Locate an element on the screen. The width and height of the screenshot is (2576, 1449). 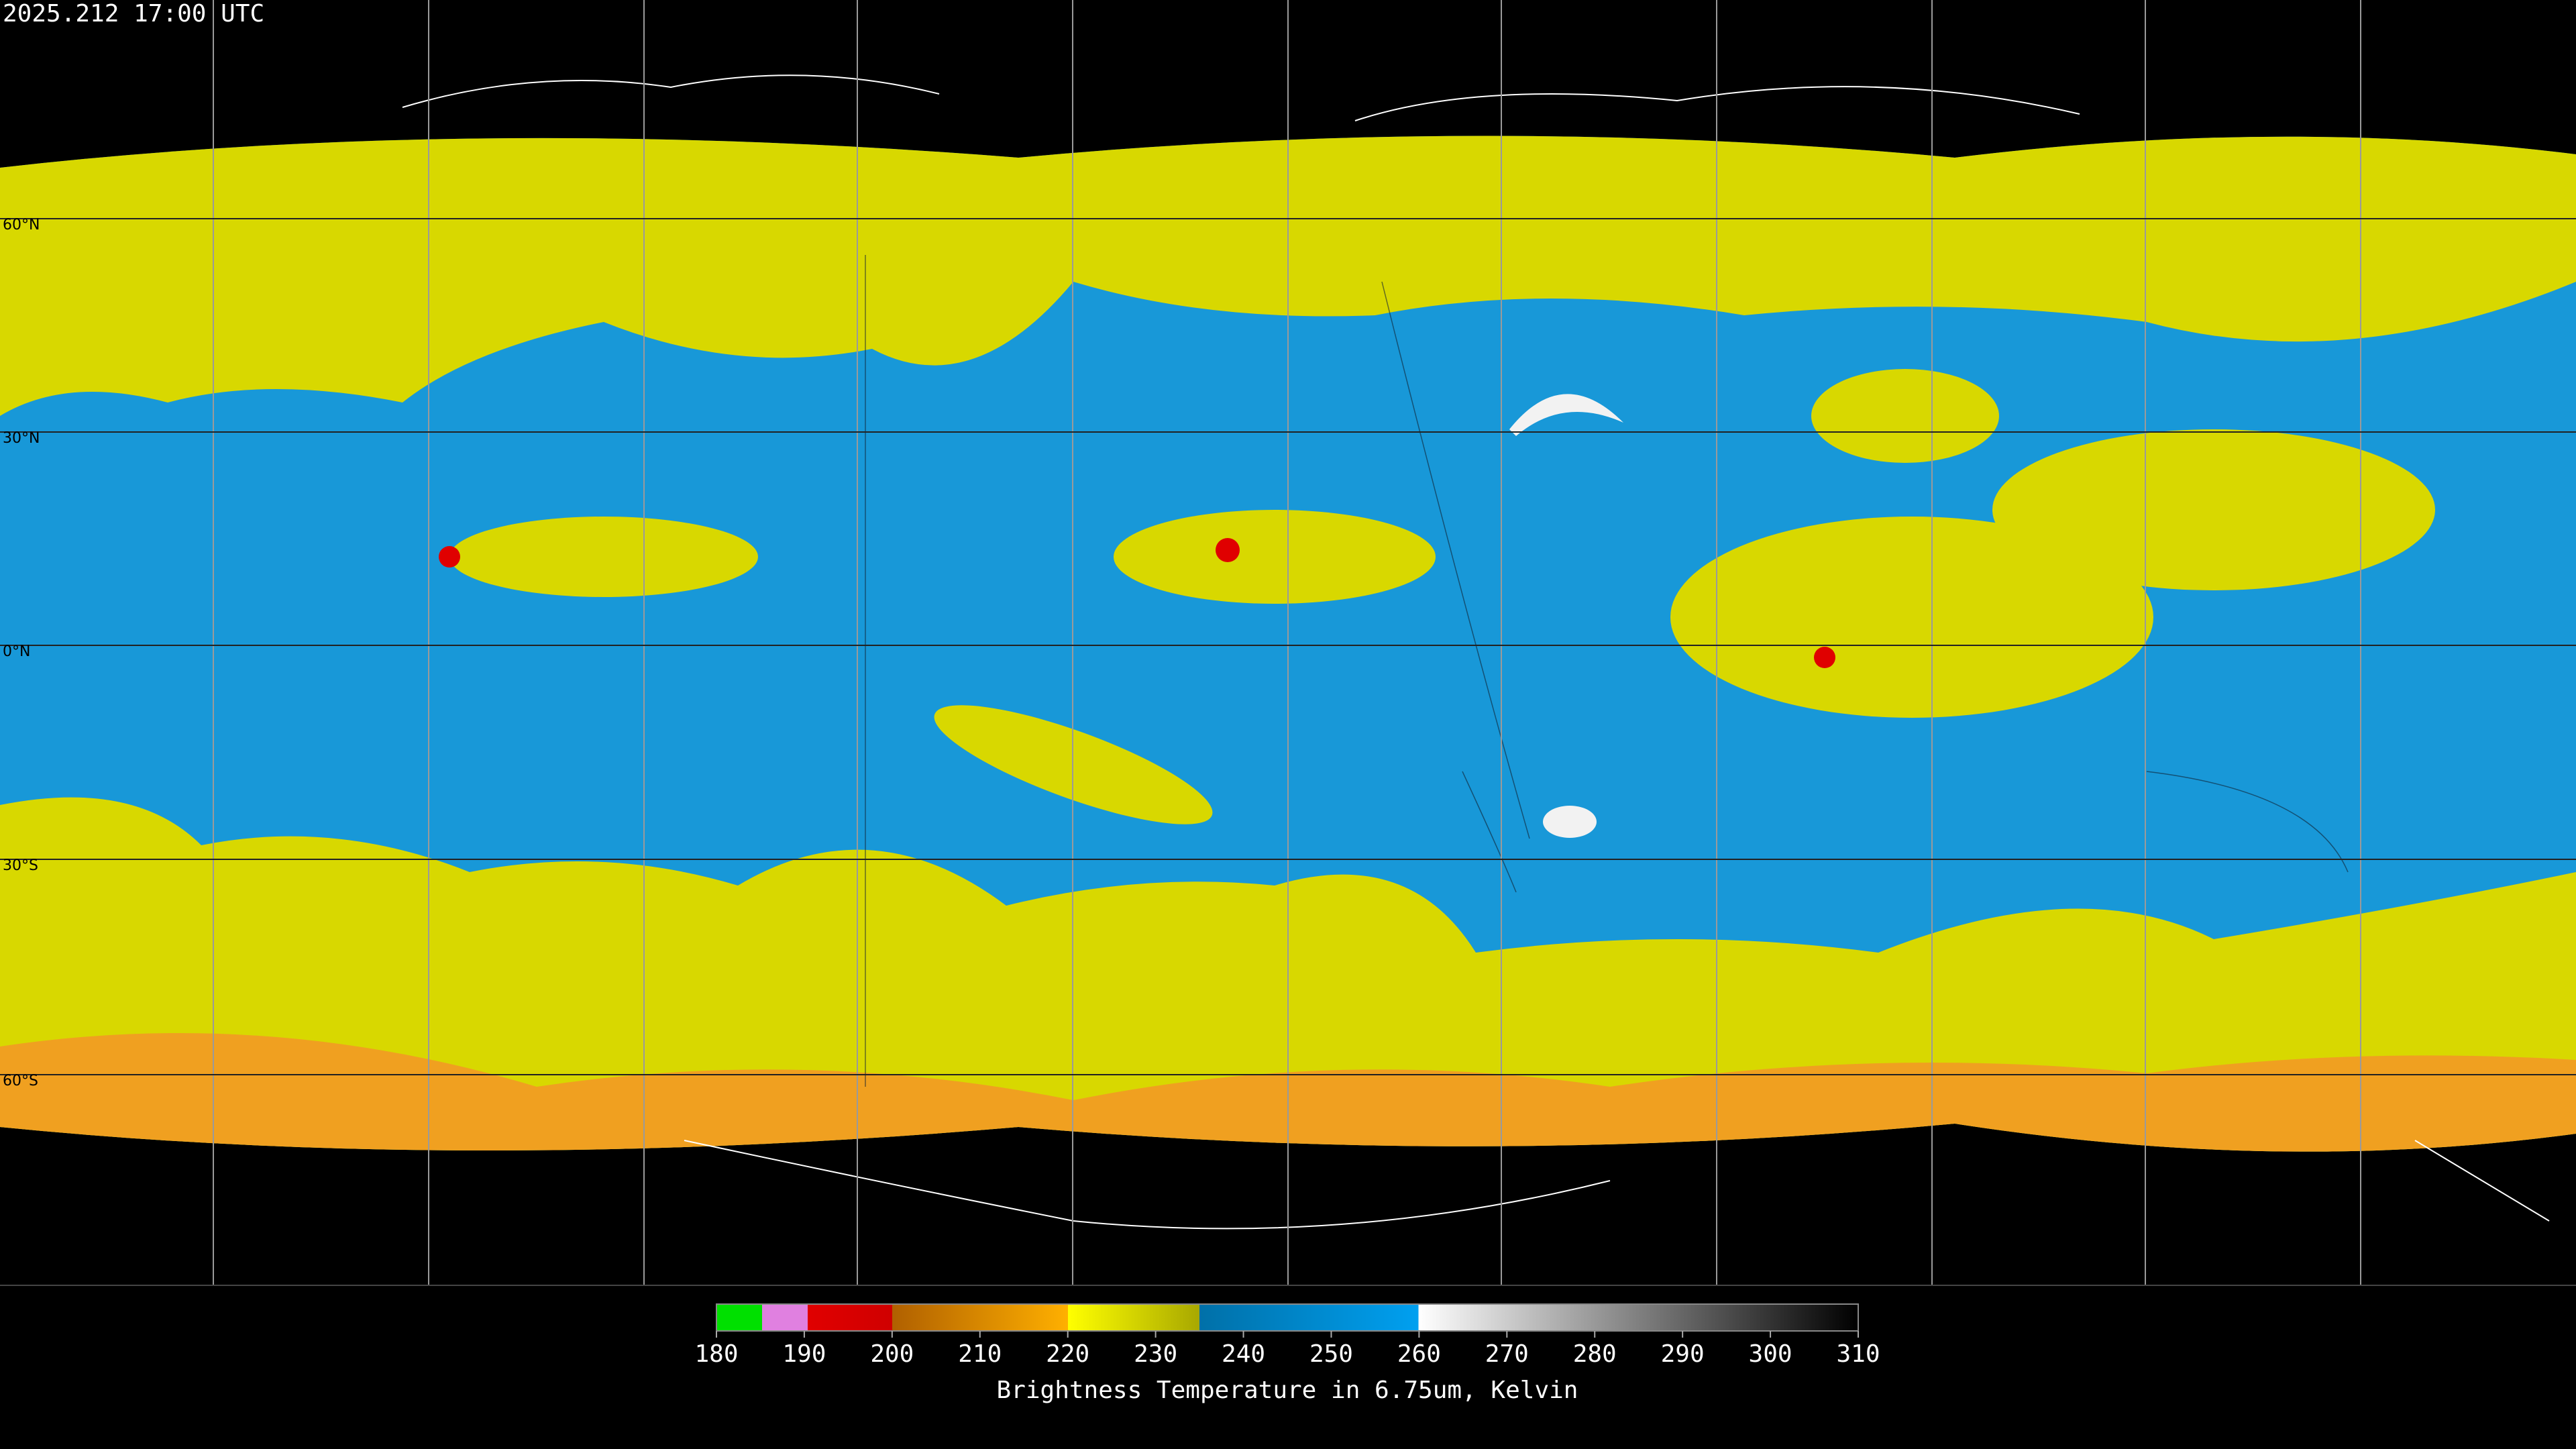
latitude-labels: 60°N 30°N 0°N 30°S 60°S is located at coordinates (21, 653).